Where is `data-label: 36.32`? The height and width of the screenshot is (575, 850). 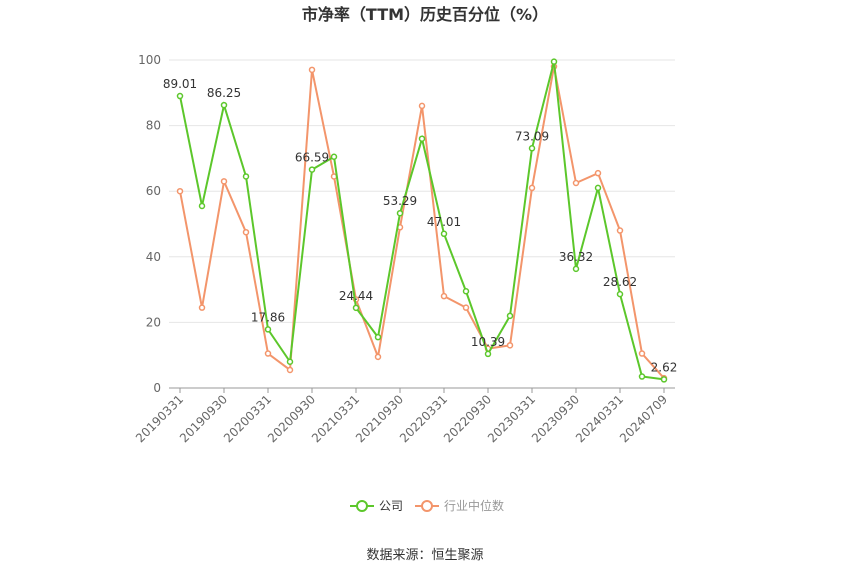 data-label: 36.32 is located at coordinates (576, 257).